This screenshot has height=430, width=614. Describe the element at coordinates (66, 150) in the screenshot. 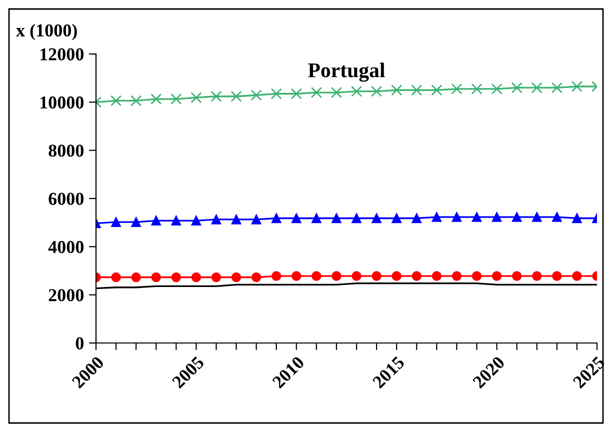

I see `y-tick-label: 8000` at that location.